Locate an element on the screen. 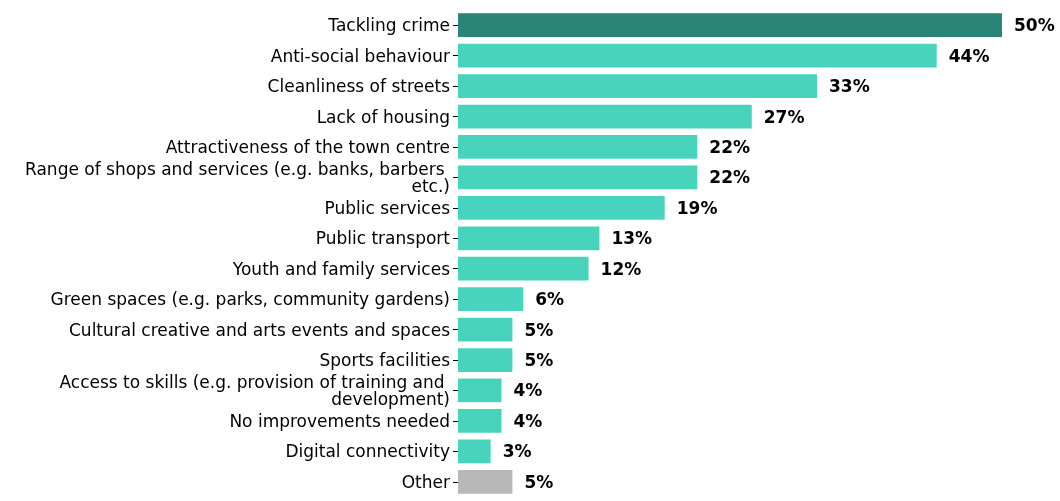 The image size is (1060, 501). data-label: 33% is located at coordinates (849, 86).